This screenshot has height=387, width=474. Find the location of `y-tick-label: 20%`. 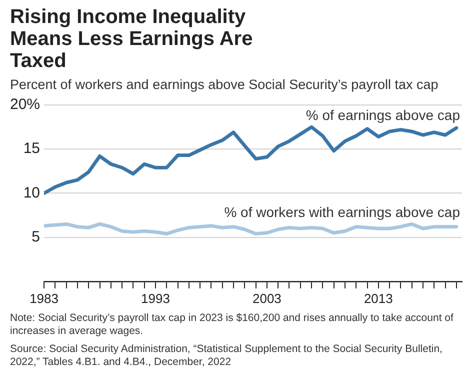

y-tick-label: 20% is located at coordinates (25, 105).